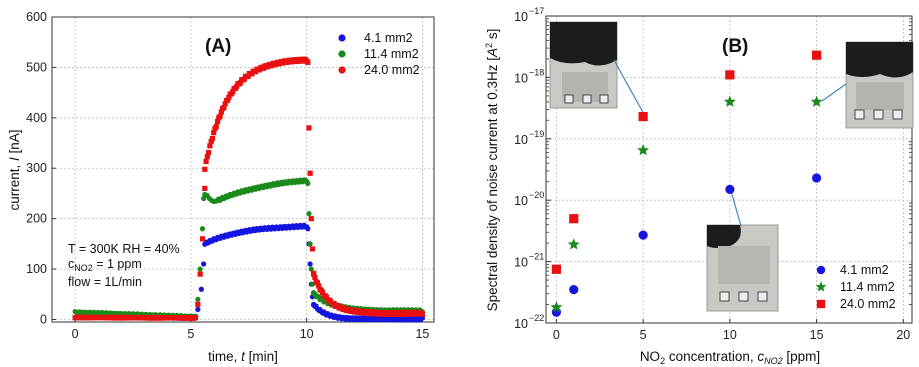 The image size is (919, 367). I want to click on b-y-tick-exponent: −22, so click(536, 318).